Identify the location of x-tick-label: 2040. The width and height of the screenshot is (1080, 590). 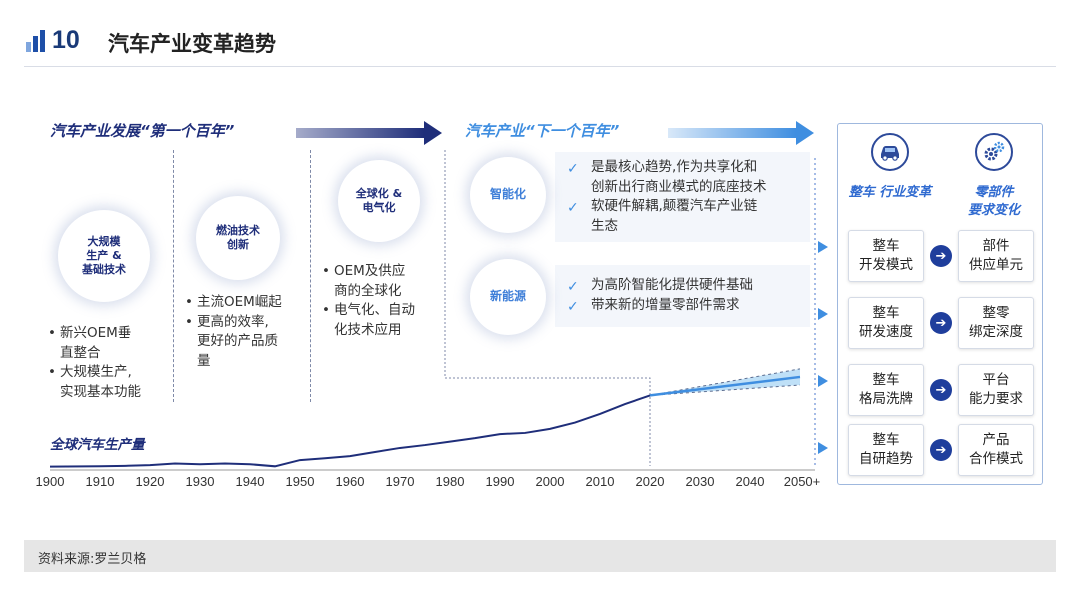
(750, 481).